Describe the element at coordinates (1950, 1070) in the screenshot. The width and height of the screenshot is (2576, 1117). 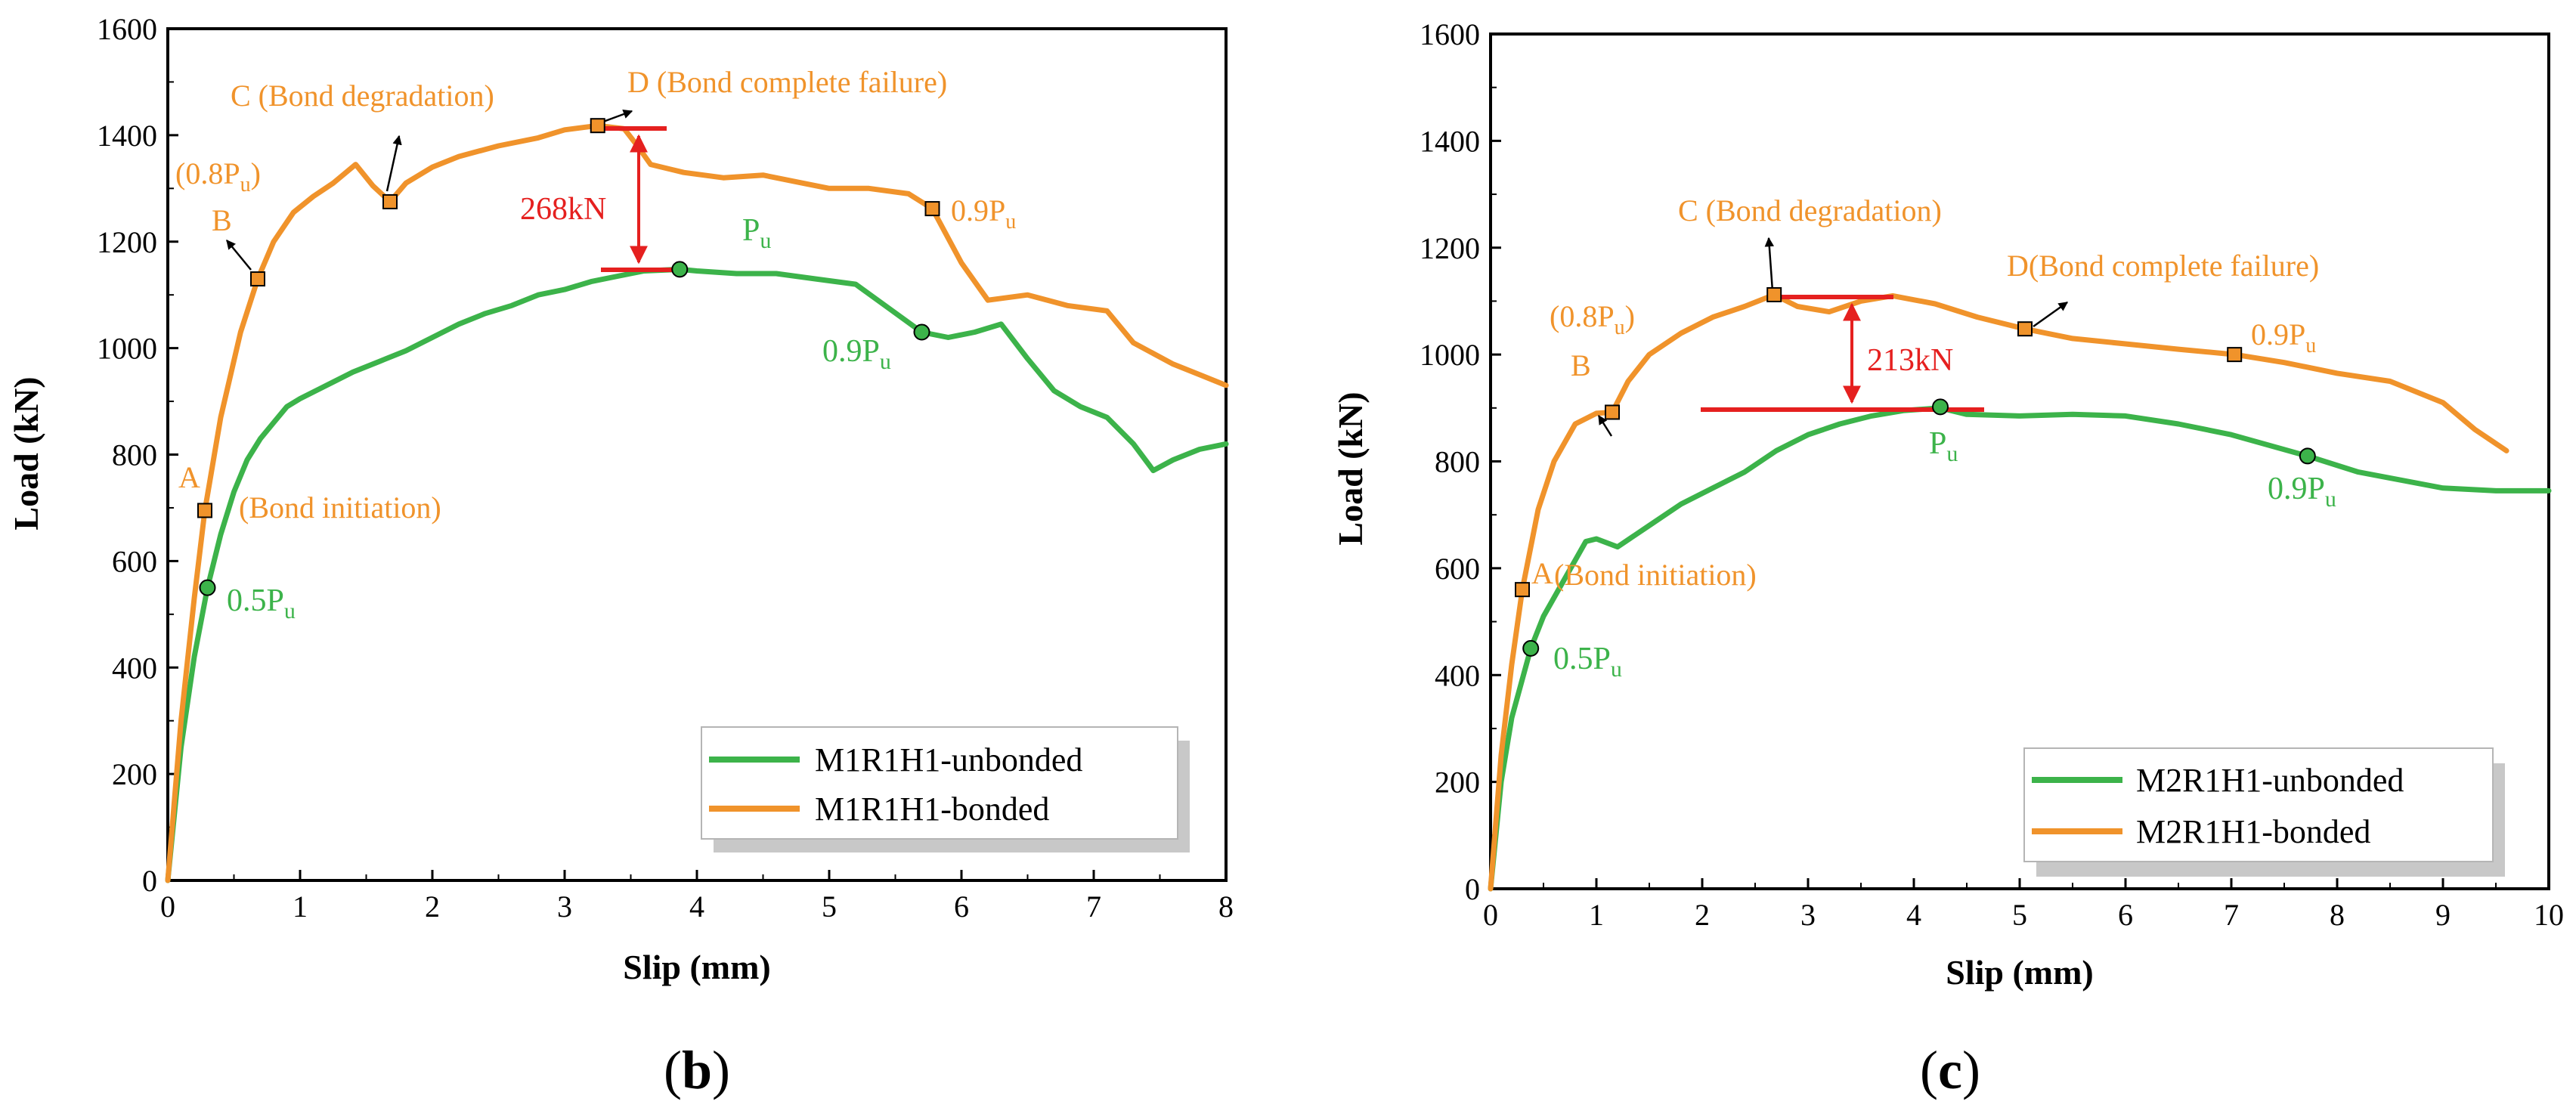
I see `panel-c-caption: (c)` at that location.